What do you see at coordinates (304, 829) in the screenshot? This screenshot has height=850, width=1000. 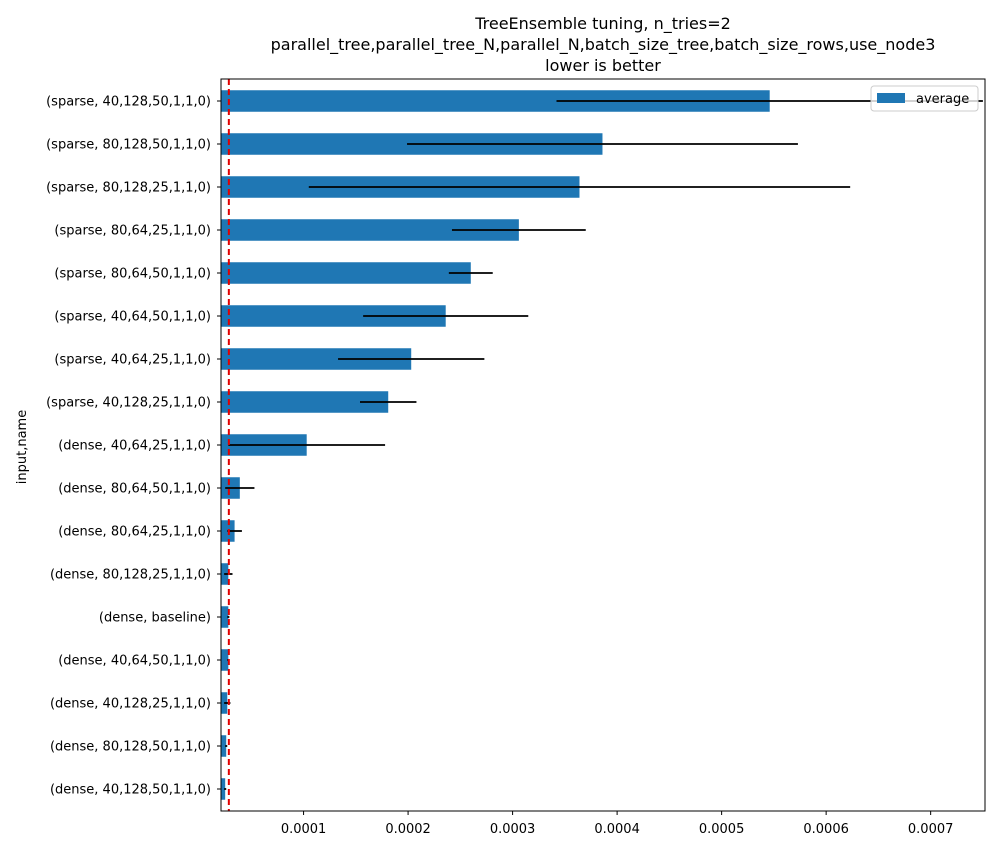 I see `x-tick-label: 0.0001` at bounding box center [304, 829].